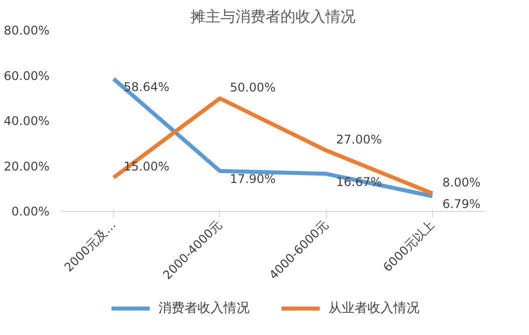 The width and height of the screenshot is (529, 335). Describe the element at coordinates (27, 166) in the screenshot. I see `y-tick-label: 20.00%` at that location.